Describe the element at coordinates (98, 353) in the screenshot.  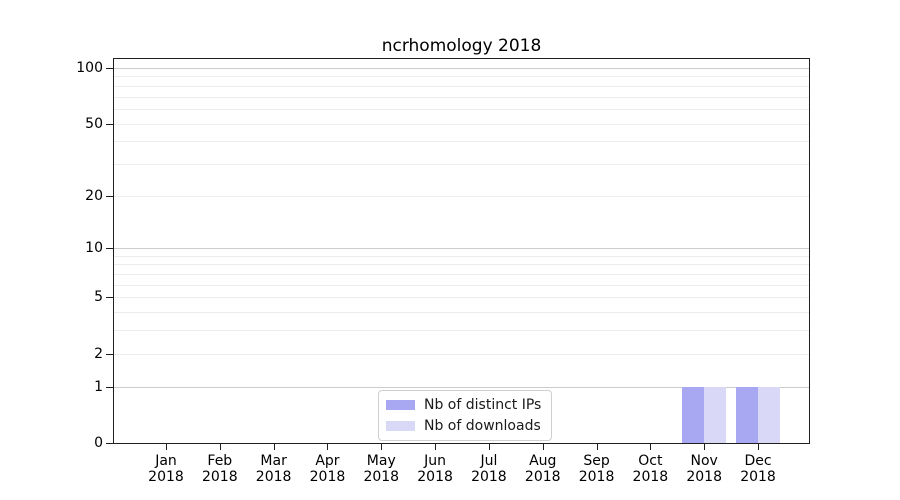
I see `y-tick-label-2: 2` at that location.